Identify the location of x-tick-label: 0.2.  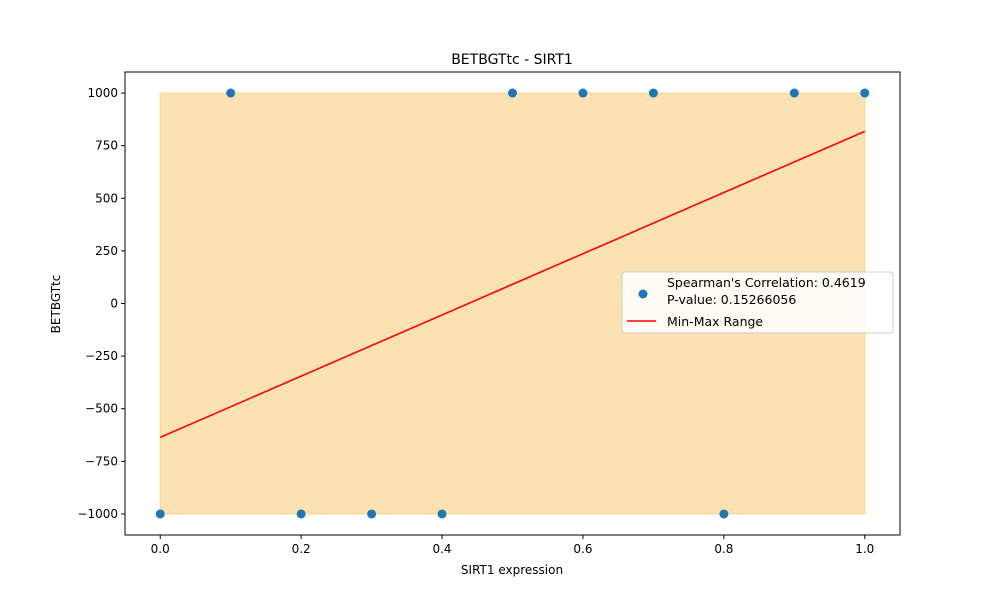
(301, 549).